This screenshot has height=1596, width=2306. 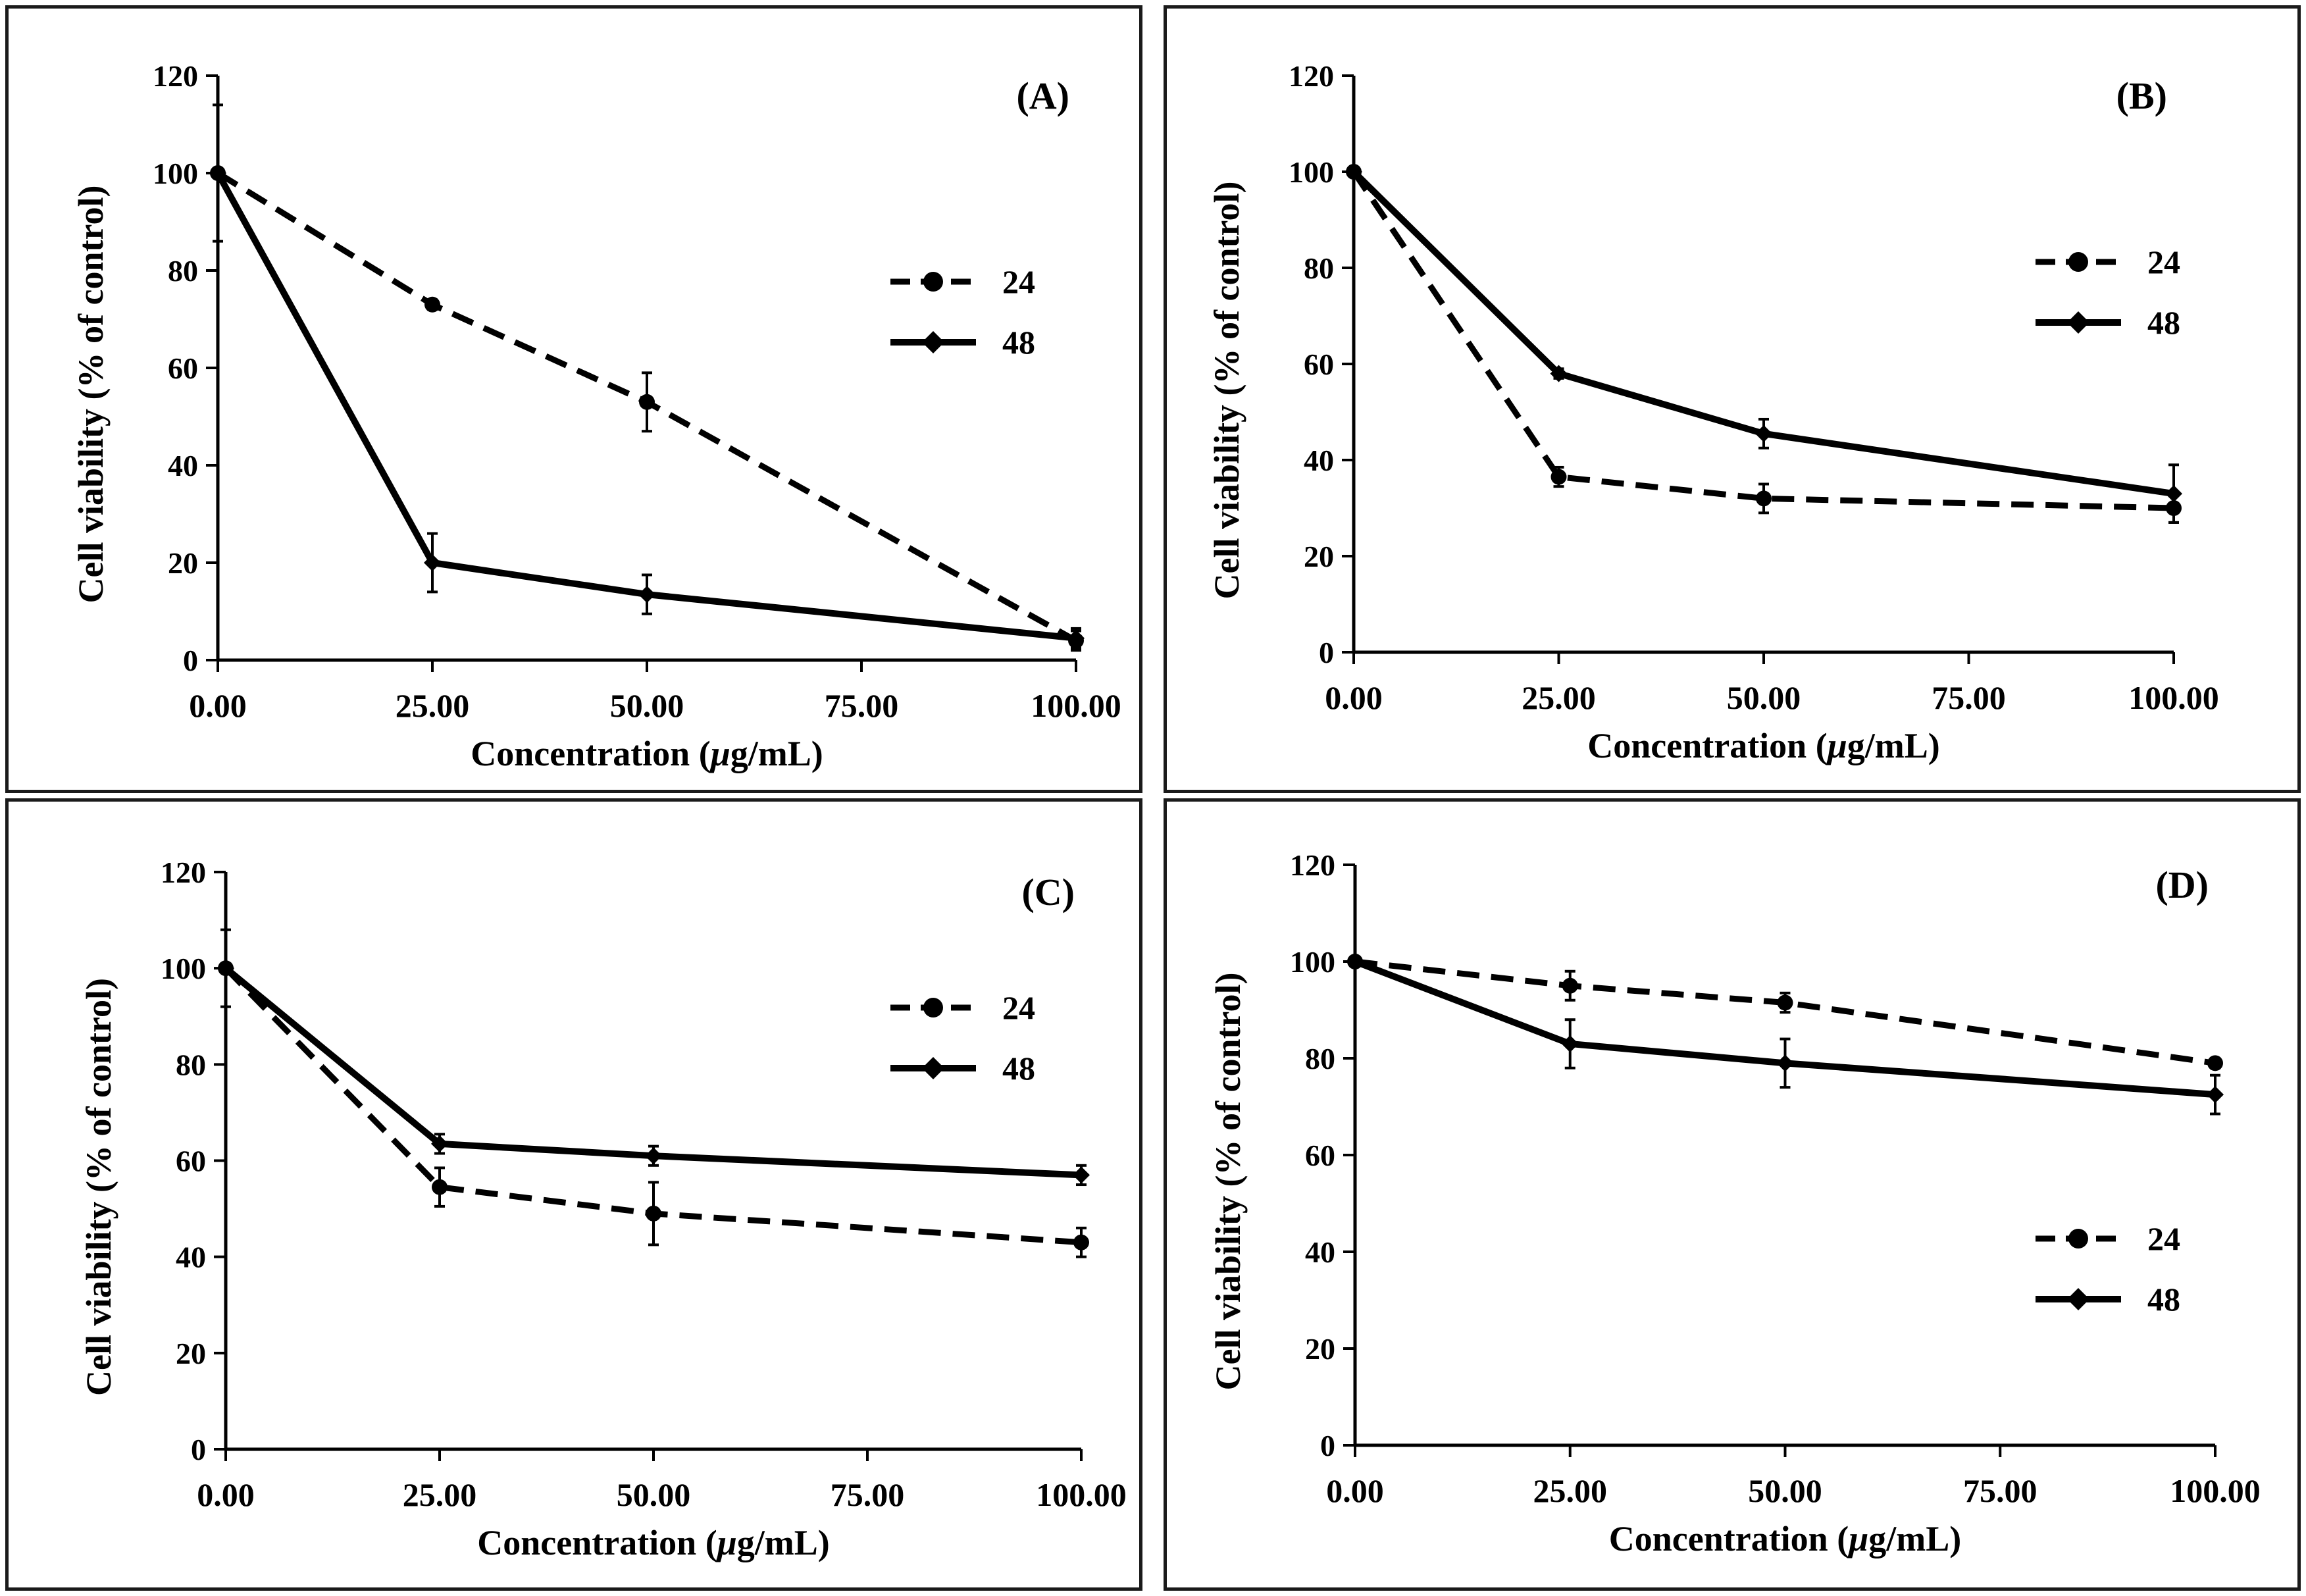 I want to click on panel-label: (A), so click(x=1042, y=95).